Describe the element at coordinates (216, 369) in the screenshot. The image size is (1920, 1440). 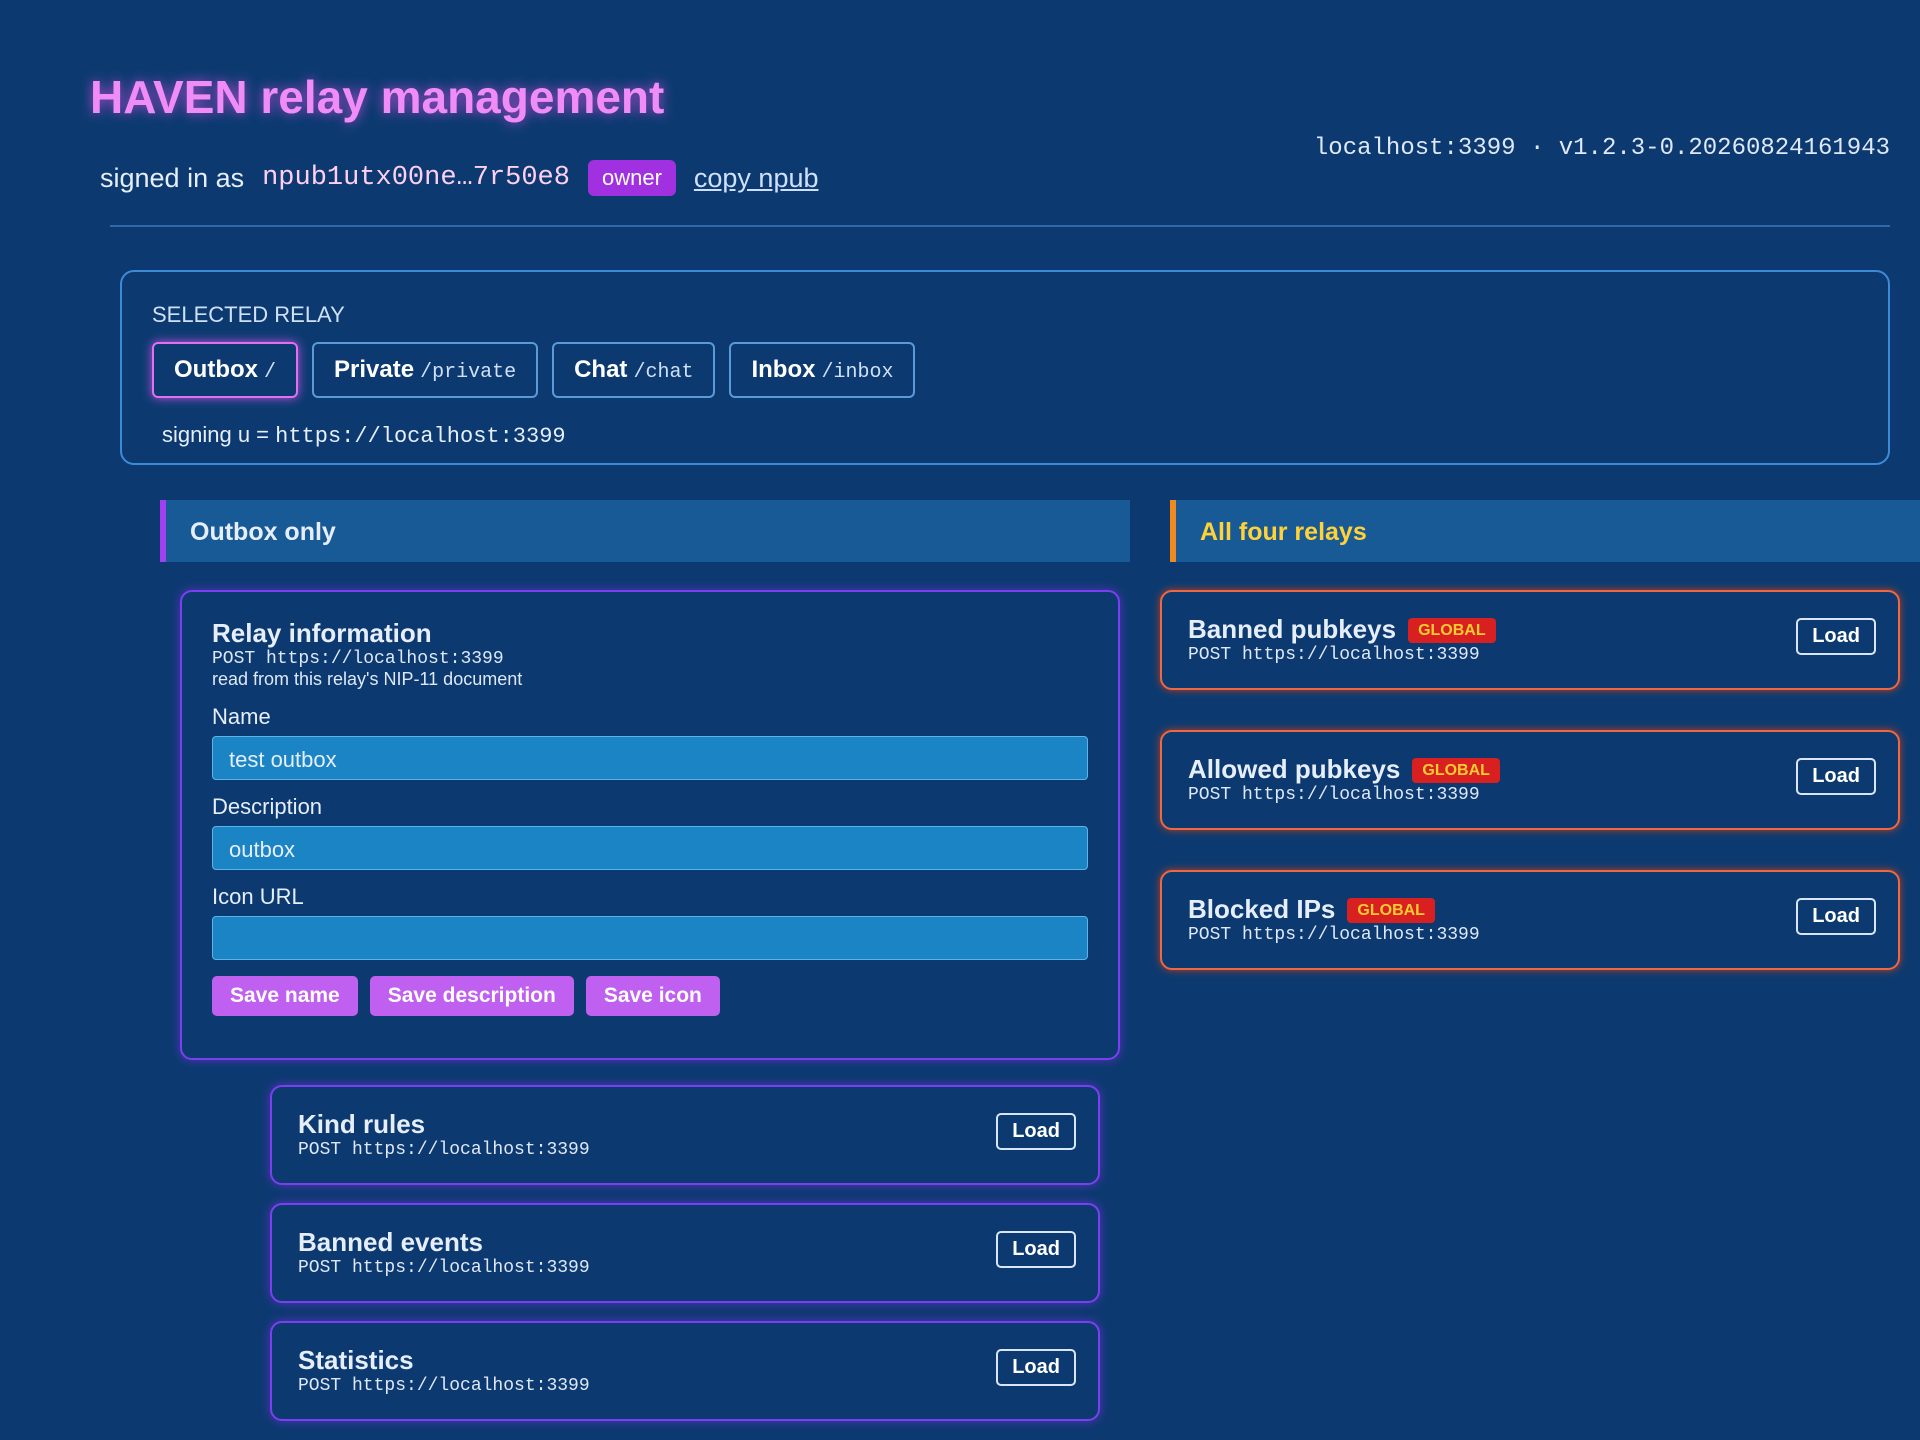
I see `tab-name: Outbox` at that location.